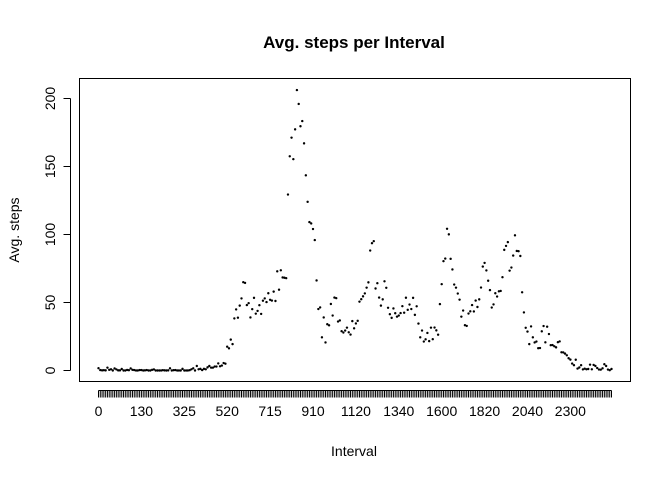 The height and width of the screenshot is (480, 672). Describe the element at coordinates (50, 303) in the screenshot. I see `y-tick-label: 50` at that location.